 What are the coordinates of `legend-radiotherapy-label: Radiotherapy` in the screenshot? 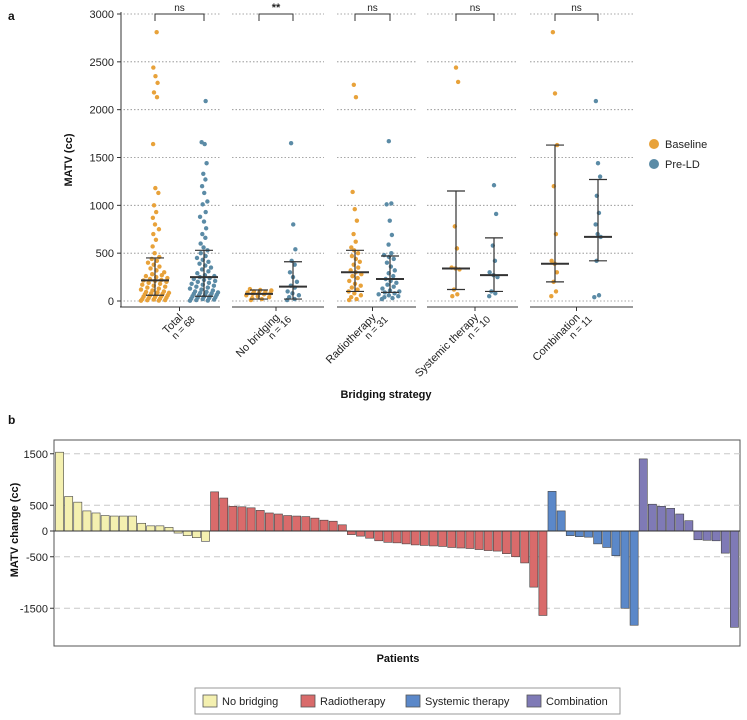 It's located at (353, 702).